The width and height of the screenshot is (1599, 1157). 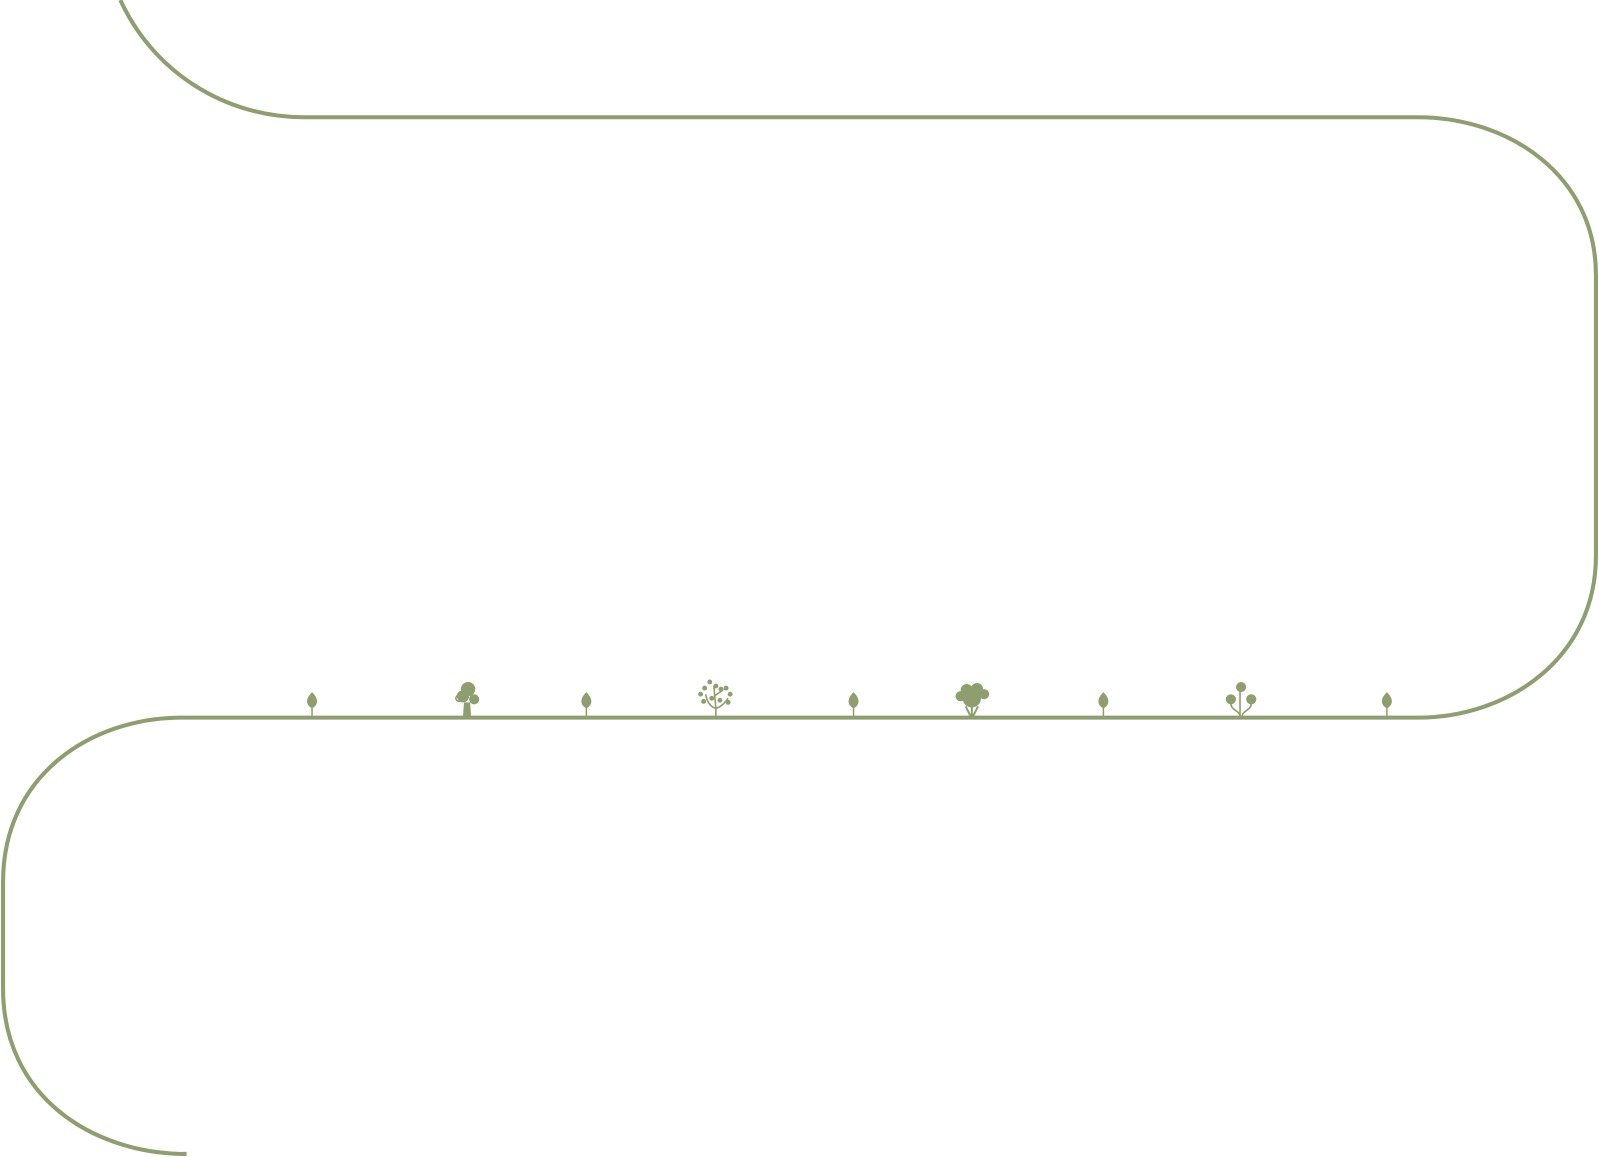 I want to click on round-tree-icon, so click(x=467, y=699).